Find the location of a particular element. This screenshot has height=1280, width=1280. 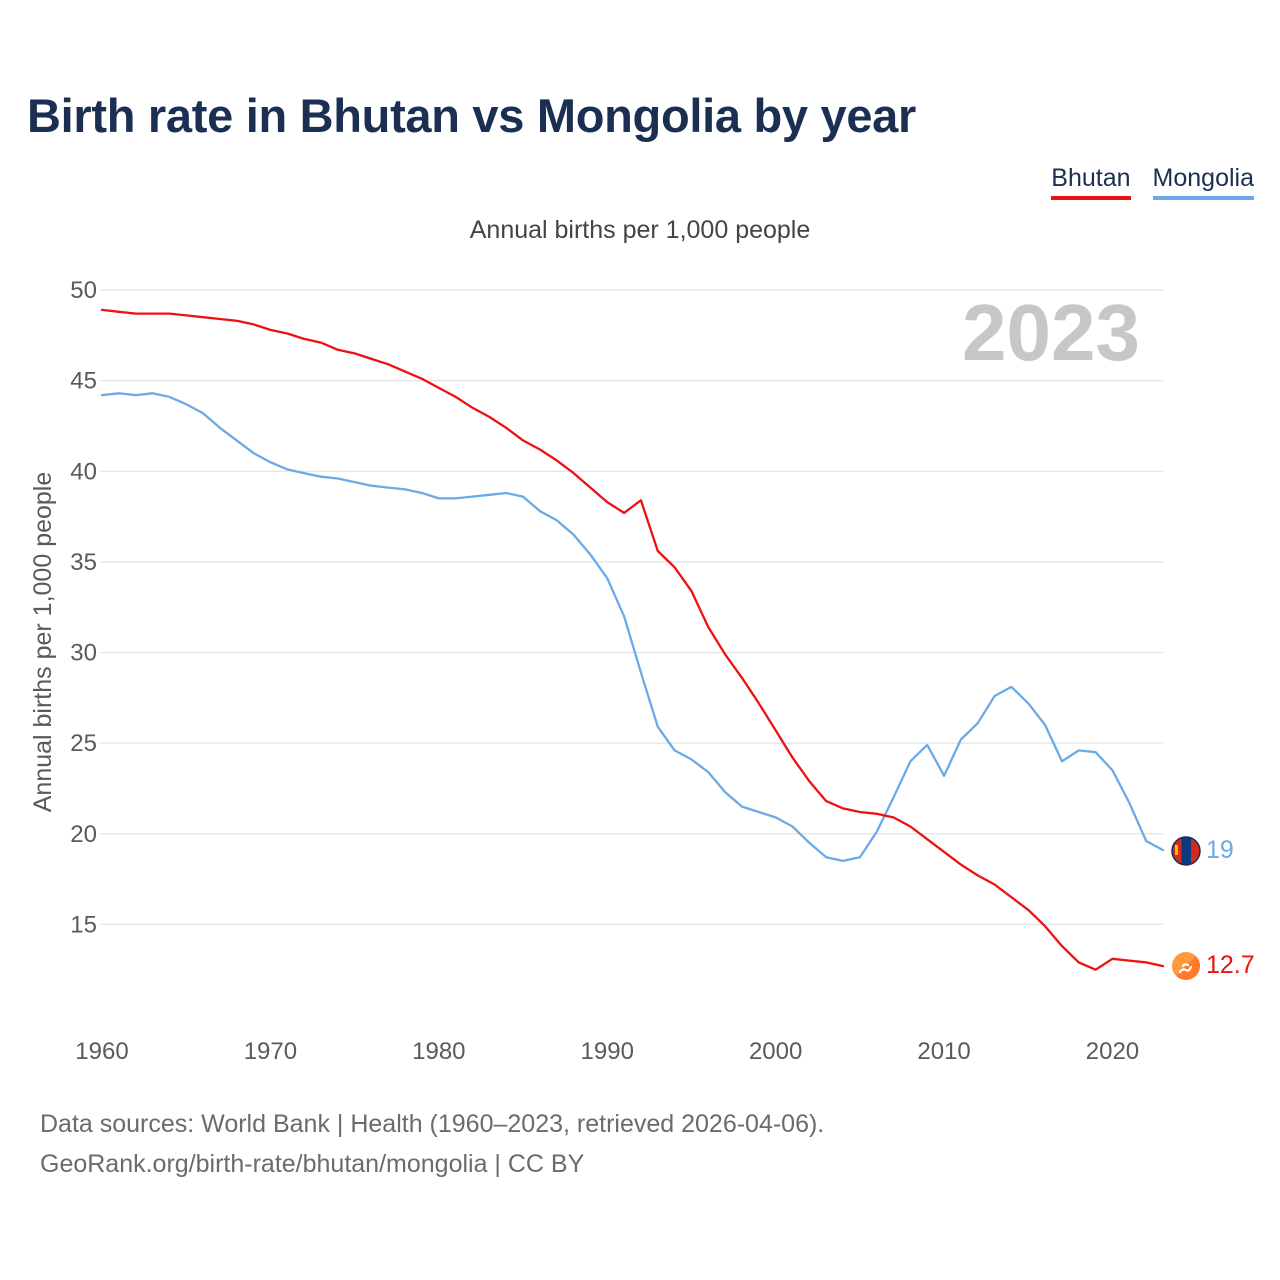

y-tick-label: 30 is located at coordinates (83, 653).